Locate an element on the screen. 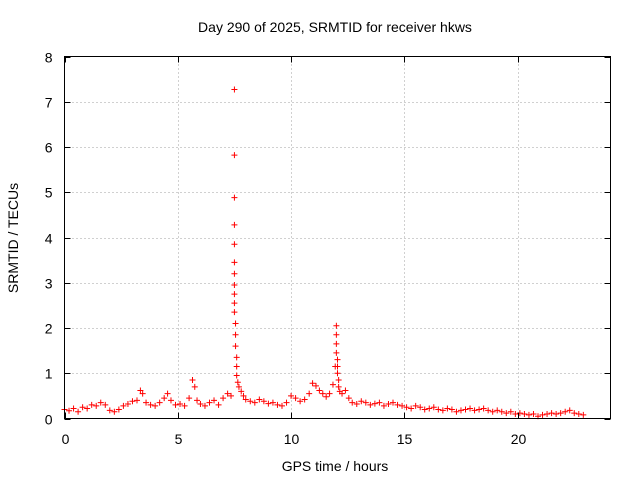  x-tick-label: 15 is located at coordinates (405, 439).